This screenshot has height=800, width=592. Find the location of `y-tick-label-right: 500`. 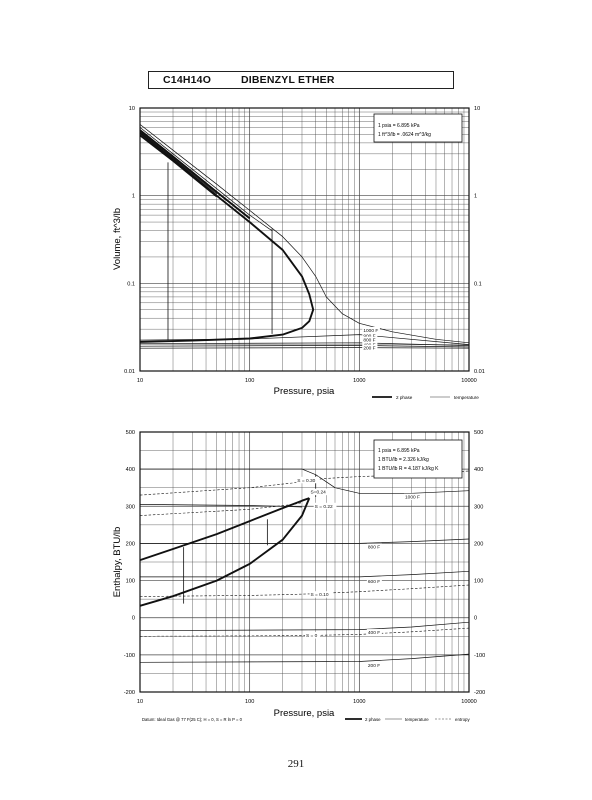

y-tick-label-right: 500 is located at coordinates (478, 433).